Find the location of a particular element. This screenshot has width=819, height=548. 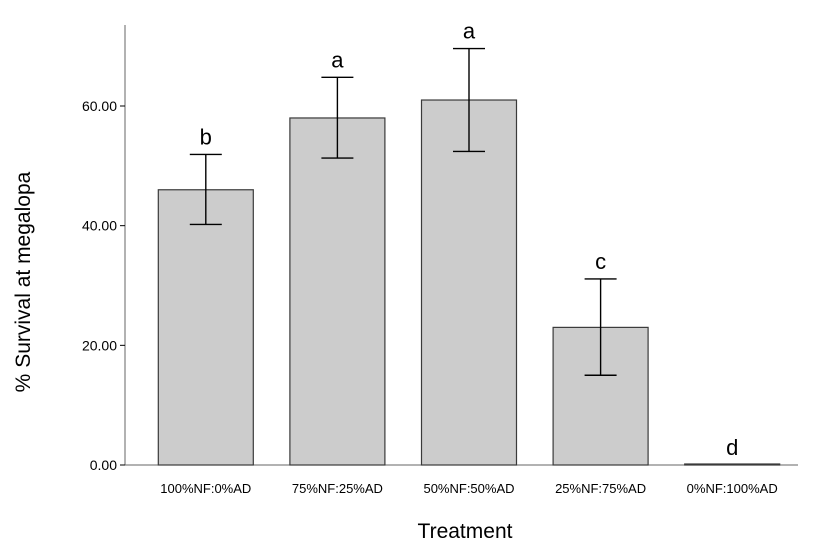

y-tick-label: 60.00 is located at coordinates (99, 106).